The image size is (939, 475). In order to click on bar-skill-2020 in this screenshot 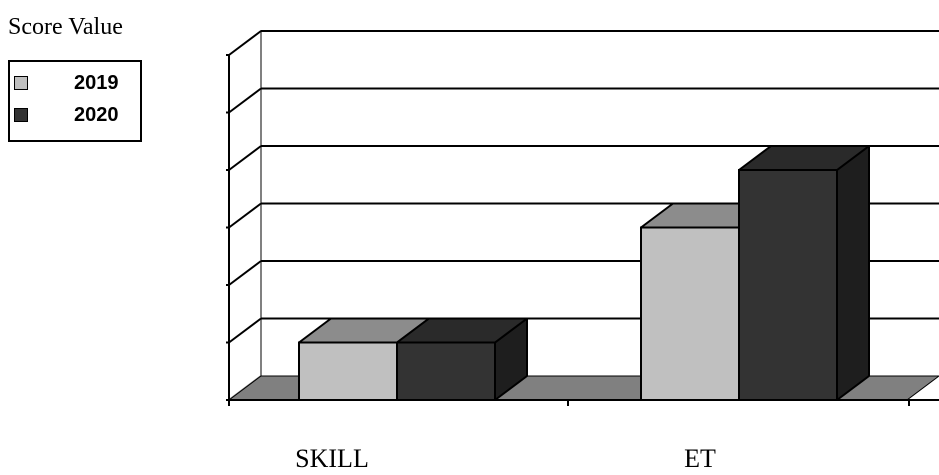, I will do `click(446, 371)`.